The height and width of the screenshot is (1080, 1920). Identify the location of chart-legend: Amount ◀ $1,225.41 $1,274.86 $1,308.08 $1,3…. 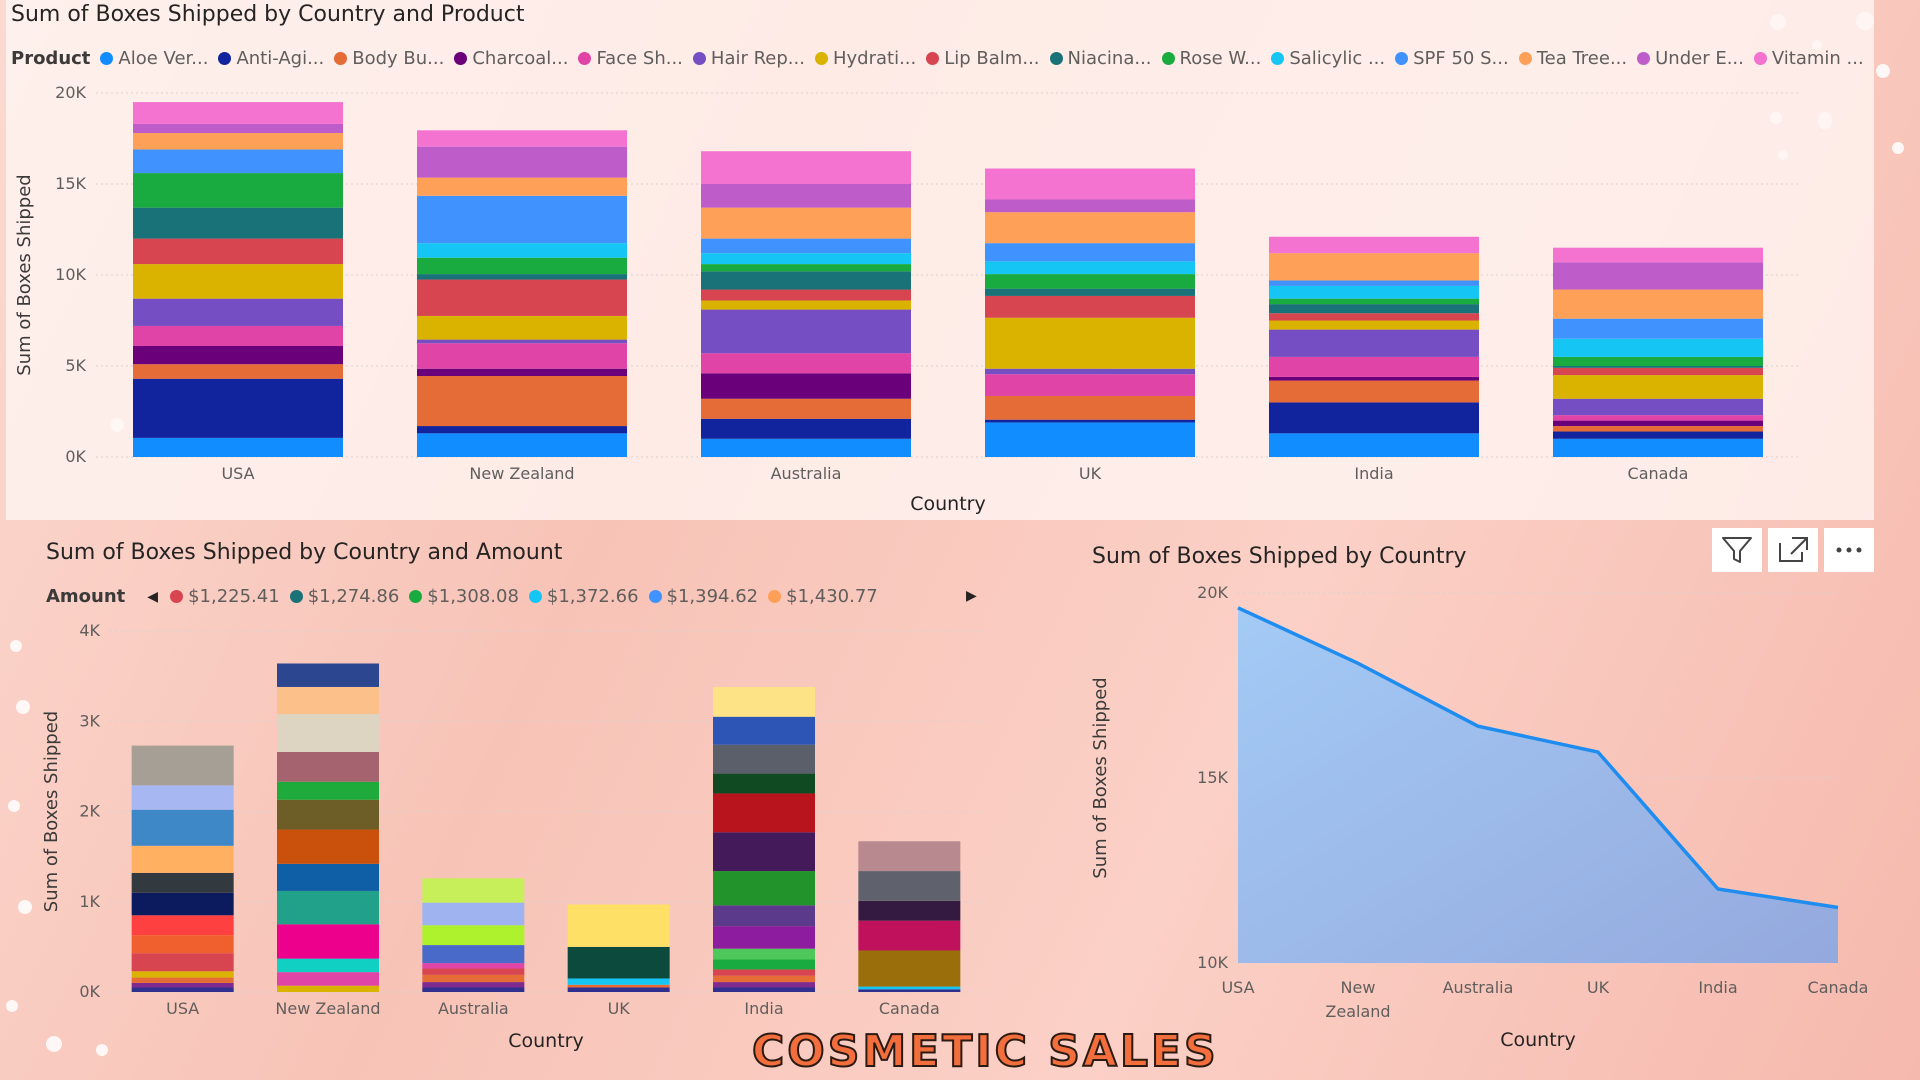
(467, 596).